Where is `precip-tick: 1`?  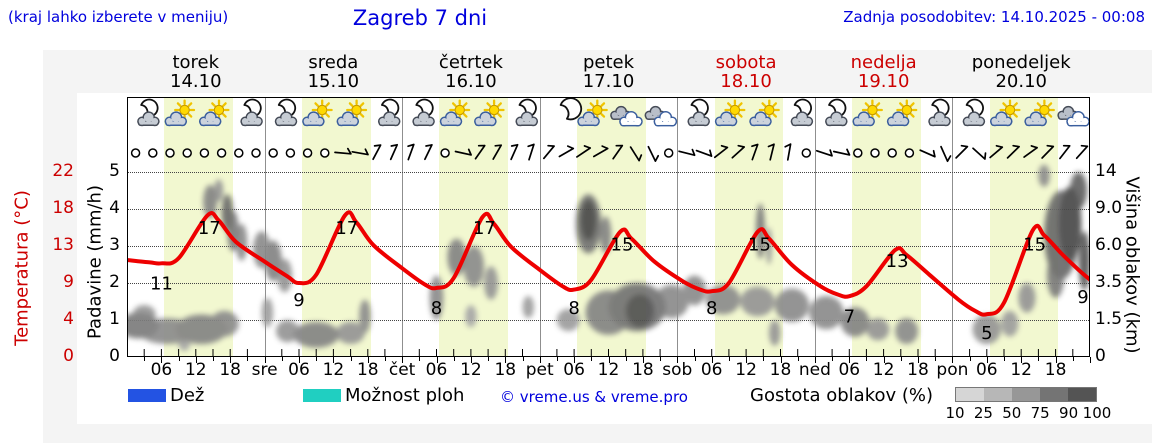
precip-tick: 1 is located at coordinates (114, 319).